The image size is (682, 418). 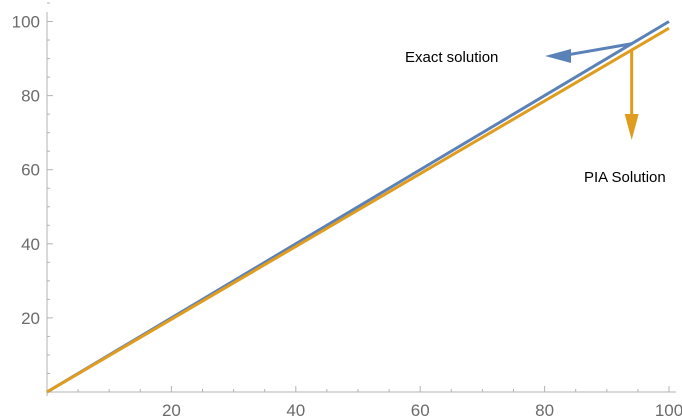 I want to click on x-tick-label: 40, so click(x=295, y=409).